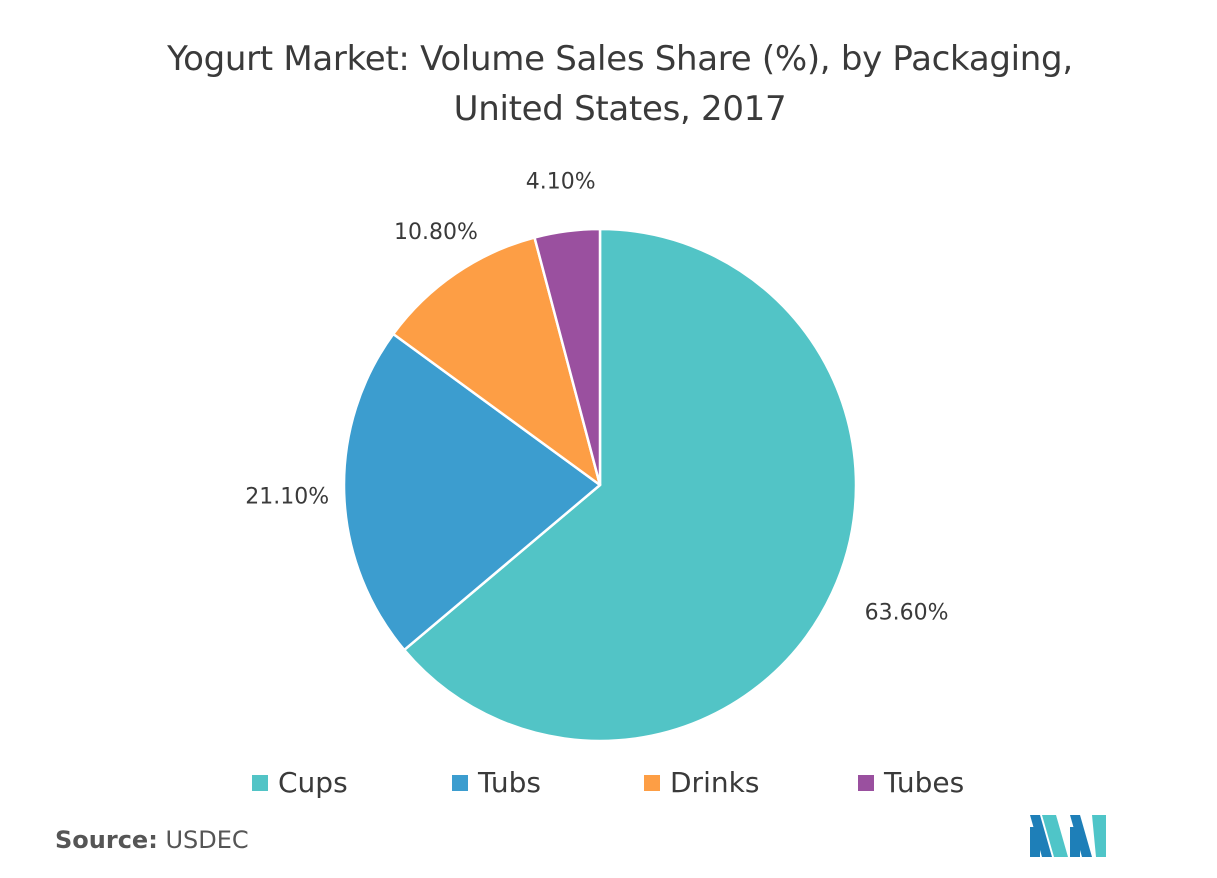  What do you see at coordinates (207, 840) in the screenshot?
I see `source-text: USDEC` at bounding box center [207, 840].